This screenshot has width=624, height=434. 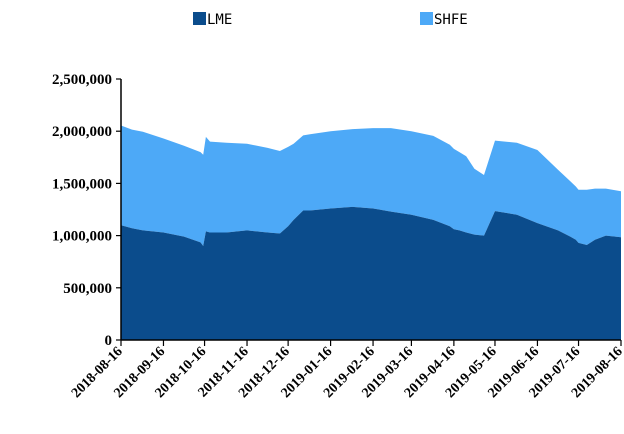 I want to click on y-tick-label: 2,500,000, so click(x=82, y=80).